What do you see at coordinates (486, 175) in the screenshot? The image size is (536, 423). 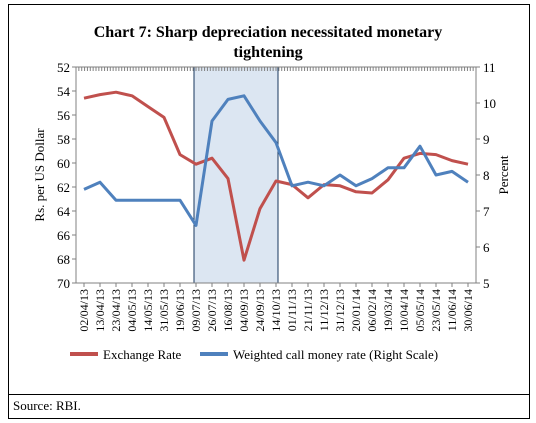 I see `right-axis-tick-label: 8` at bounding box center [486, 175].